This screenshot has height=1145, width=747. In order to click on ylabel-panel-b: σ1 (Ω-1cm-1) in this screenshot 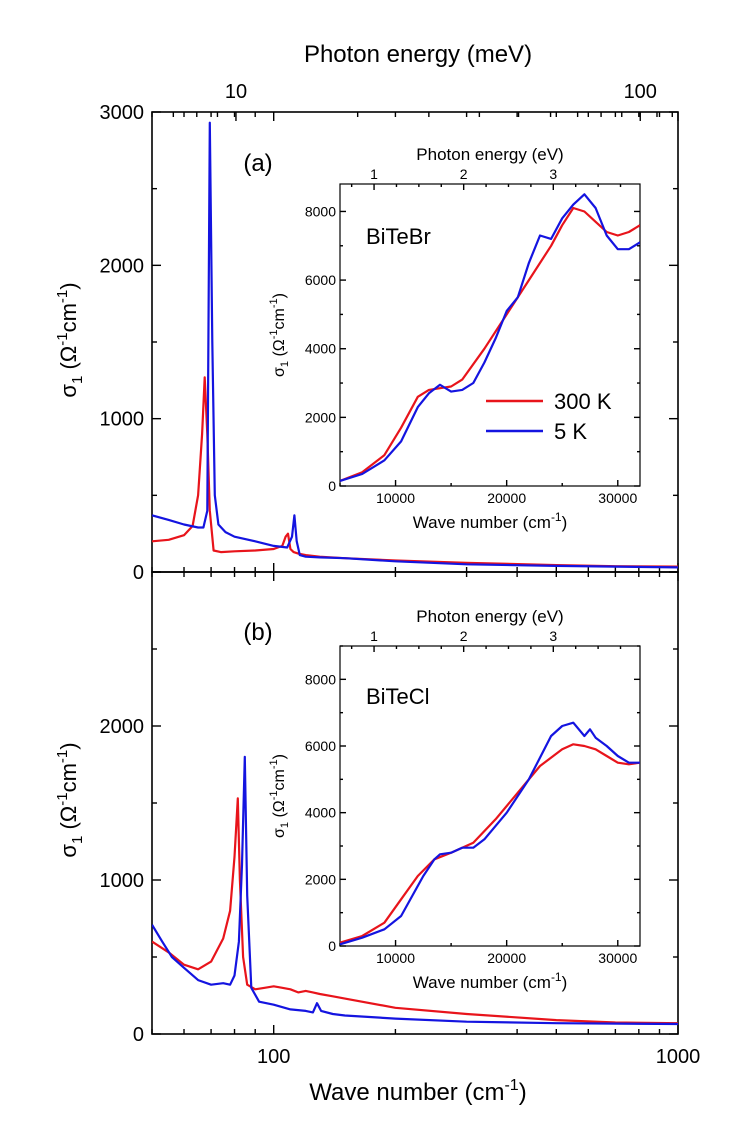, I will do `click(70, 799)`.